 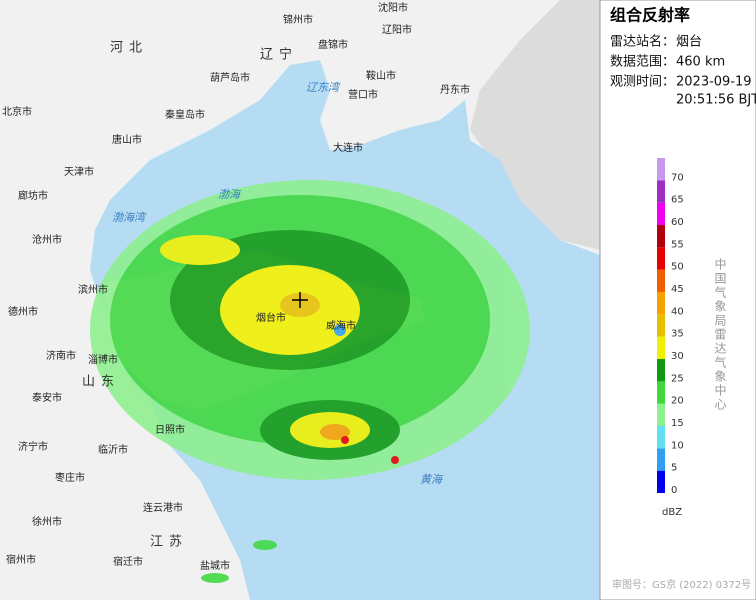 I want to click on city-label: 临沂市, so click(x=113, y=449).